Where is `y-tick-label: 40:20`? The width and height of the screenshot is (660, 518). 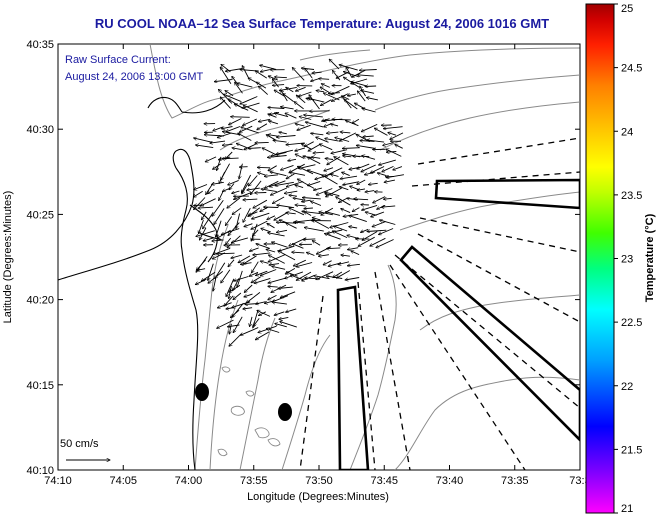
y-tick-label: 40:20 is located at coordinates (40, 301).